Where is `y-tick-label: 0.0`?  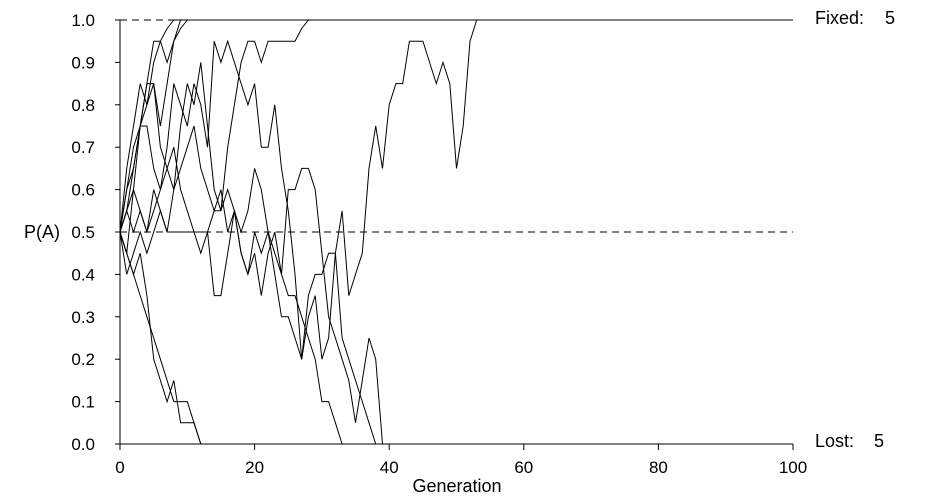 y-tick-label: 0.0 is located at coordinates (83, 444).